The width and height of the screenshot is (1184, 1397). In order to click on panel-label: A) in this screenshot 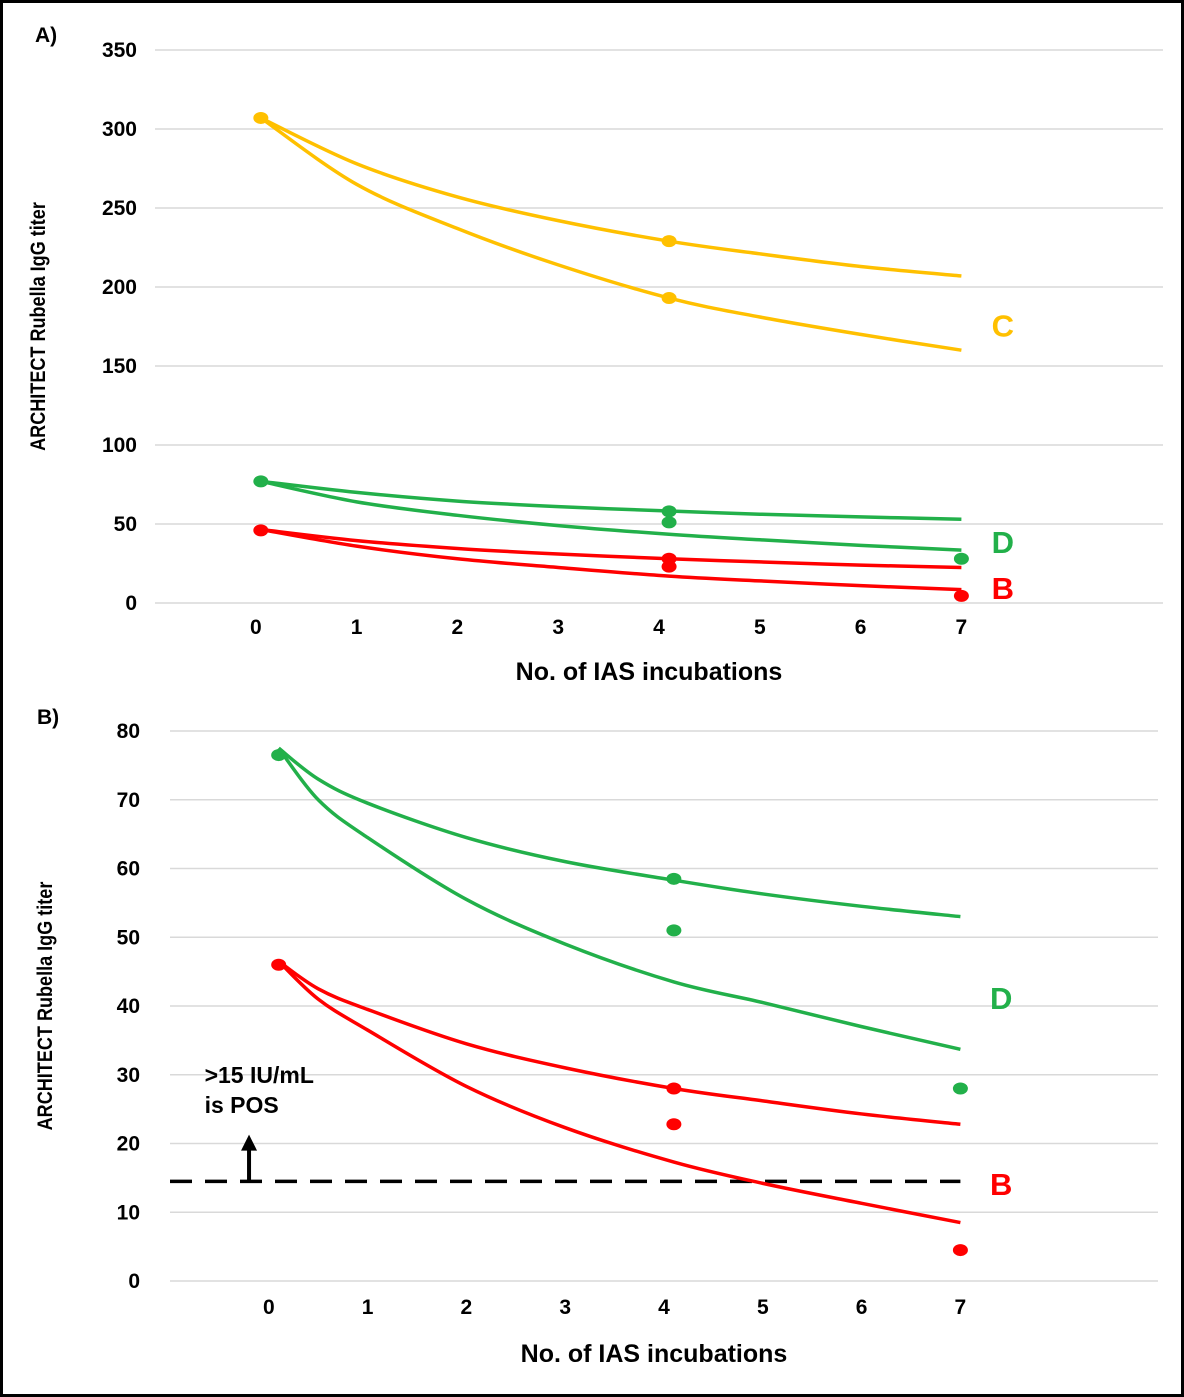, I will do `click(46, 35)`.